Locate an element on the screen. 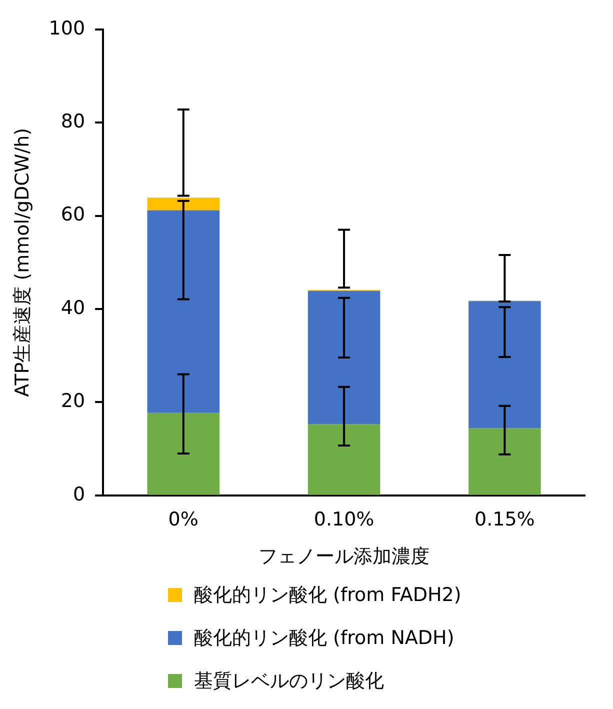 This screenshot has width=613, height=709. x-tick-label: 0.15% is located at coordinates (504, 519).